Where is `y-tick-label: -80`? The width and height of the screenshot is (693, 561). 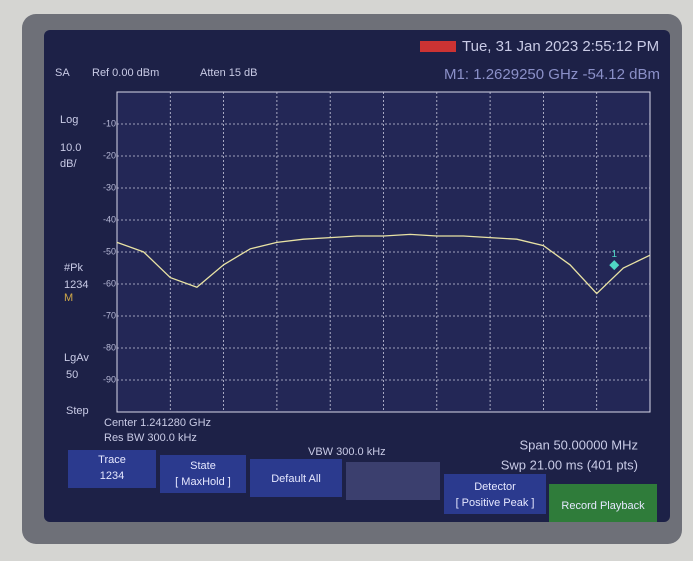 y-tick-label: -80 is located at coordinates (109, 347).